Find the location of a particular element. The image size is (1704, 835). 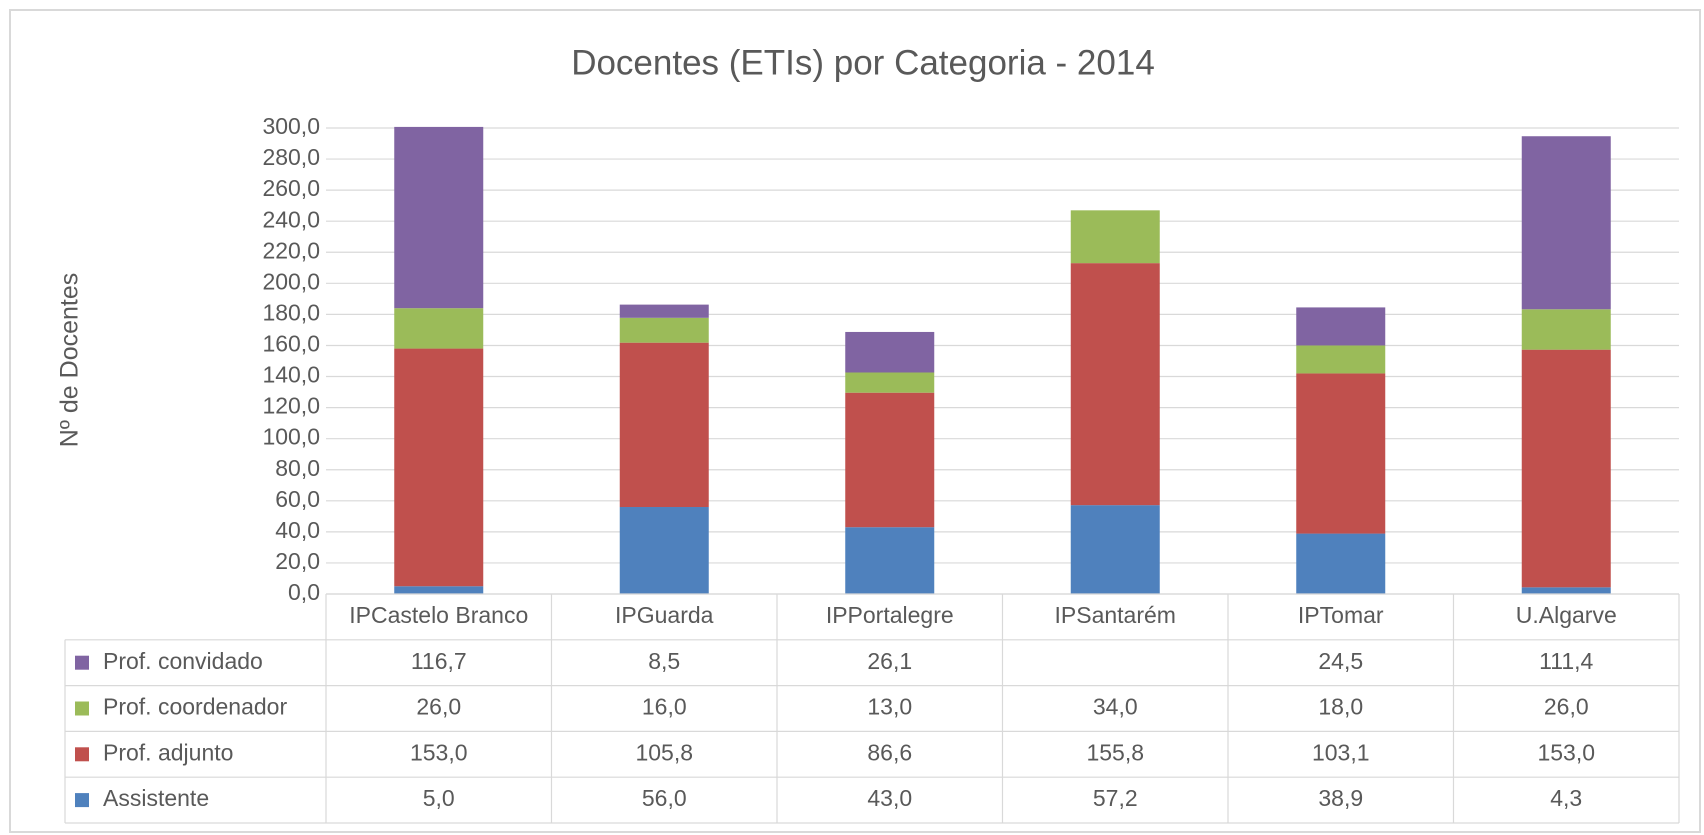

x-tick-label: IPSantarém is located at coordinates (1115, 615).